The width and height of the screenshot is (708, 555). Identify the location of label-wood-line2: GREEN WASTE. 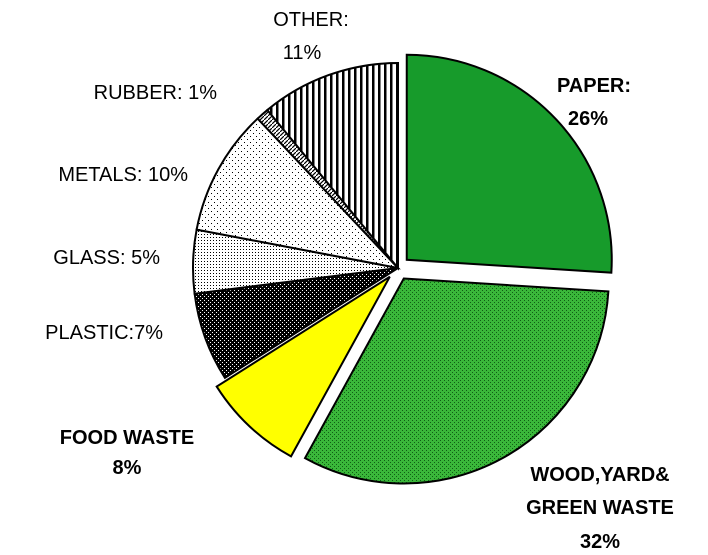
(600, 508).